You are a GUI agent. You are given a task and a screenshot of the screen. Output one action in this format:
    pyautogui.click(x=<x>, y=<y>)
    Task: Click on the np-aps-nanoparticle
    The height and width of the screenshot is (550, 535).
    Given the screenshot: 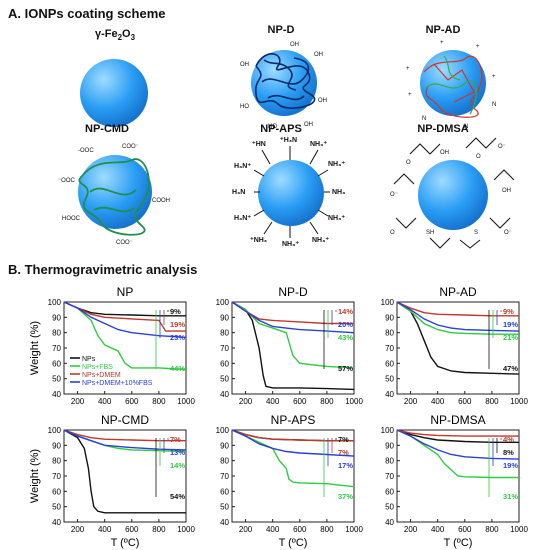 What is the action you would take?
    pyautogui.click(x=291, y=193)
    